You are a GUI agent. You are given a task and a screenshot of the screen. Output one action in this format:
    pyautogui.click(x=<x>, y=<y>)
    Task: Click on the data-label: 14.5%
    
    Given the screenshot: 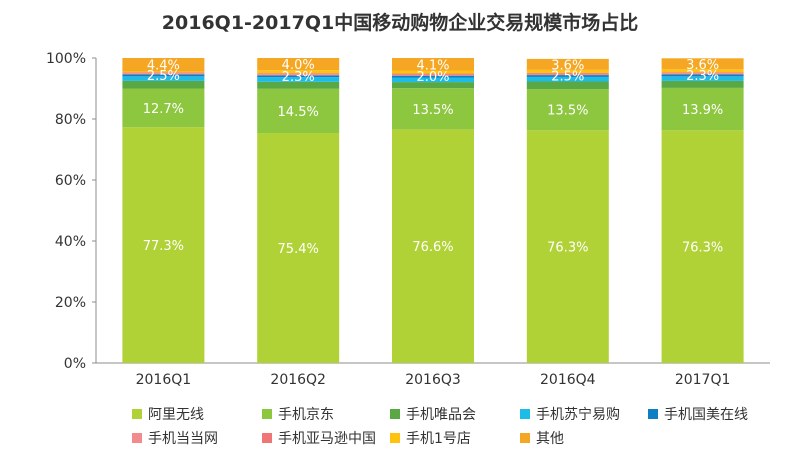 What is the action you would take?
    pyautogui.click(x=298, y=112)
    